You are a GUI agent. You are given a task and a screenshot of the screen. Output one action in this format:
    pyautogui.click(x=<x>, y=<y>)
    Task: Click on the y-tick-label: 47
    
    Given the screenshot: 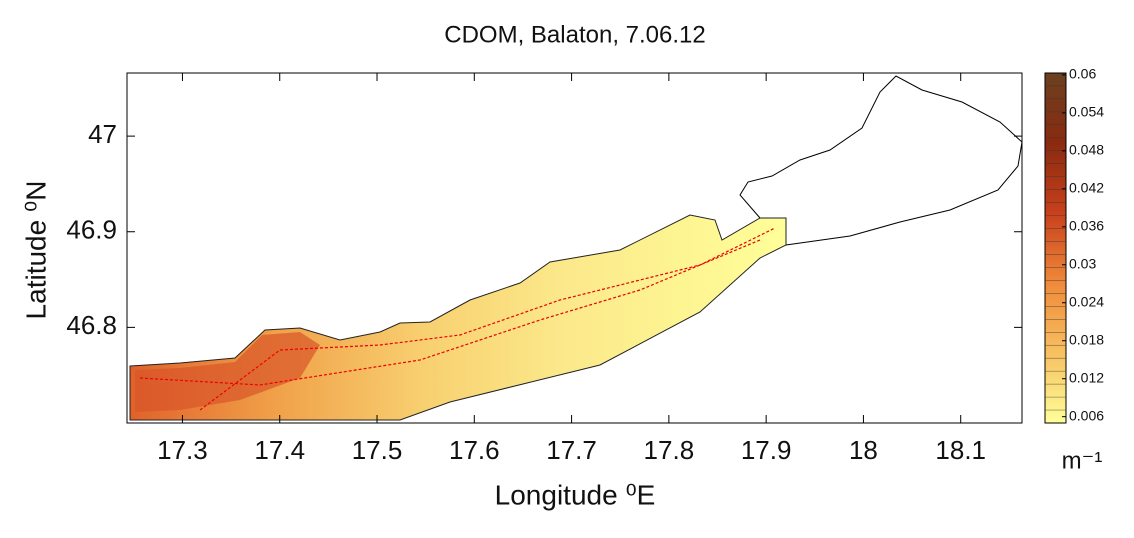 What is the action you would take?
    pyautogui.click(x=102, y=134)
    